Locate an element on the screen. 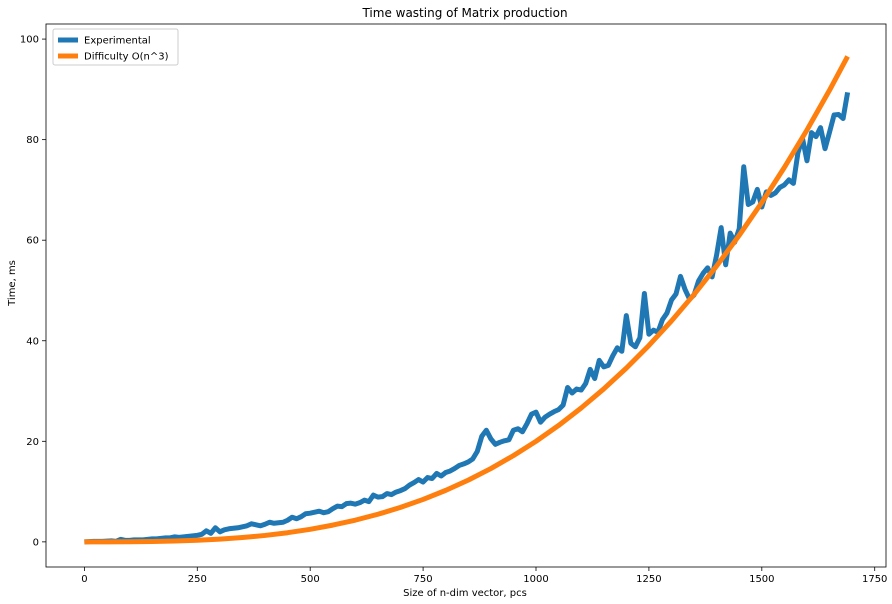 This screenshot has height=604, width=892. x-axis: 0 250 500 750 1000 1250 1500 1750 is located at coordinates (484, 576).